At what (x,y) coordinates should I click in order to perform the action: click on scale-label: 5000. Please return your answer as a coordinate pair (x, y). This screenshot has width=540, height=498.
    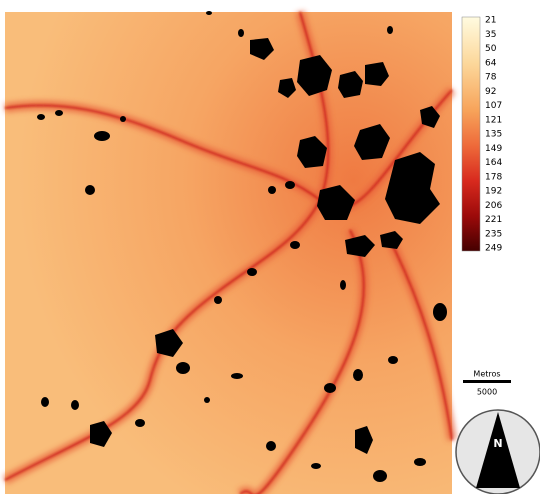
    Looking at the image, I should click on (487, 392).